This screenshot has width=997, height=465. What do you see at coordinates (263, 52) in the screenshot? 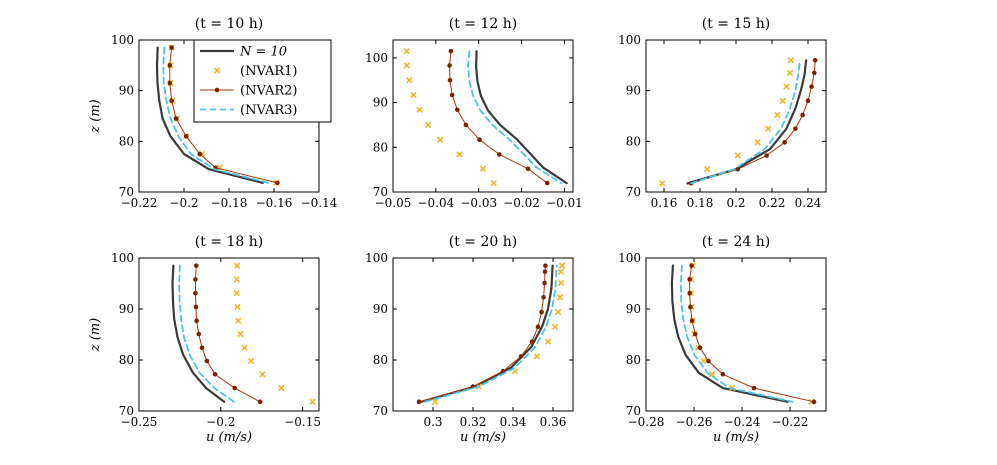
I see `legend-label-n10: N = 10` at bounding box center [263, 52].